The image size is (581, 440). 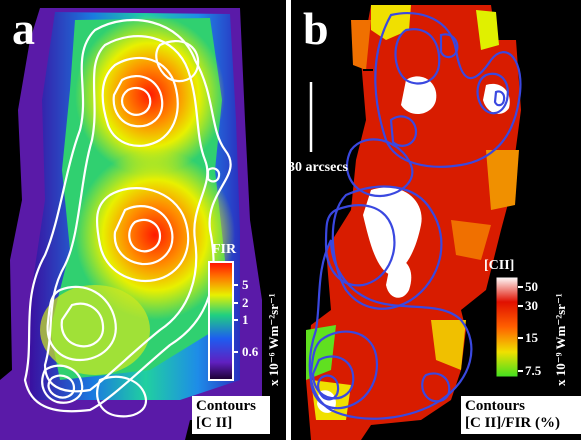 I want to click on cii-colorbar-unit: x 10⁻⁹ Wm⁻²sr⁻¹, so click(x=560, y=339).